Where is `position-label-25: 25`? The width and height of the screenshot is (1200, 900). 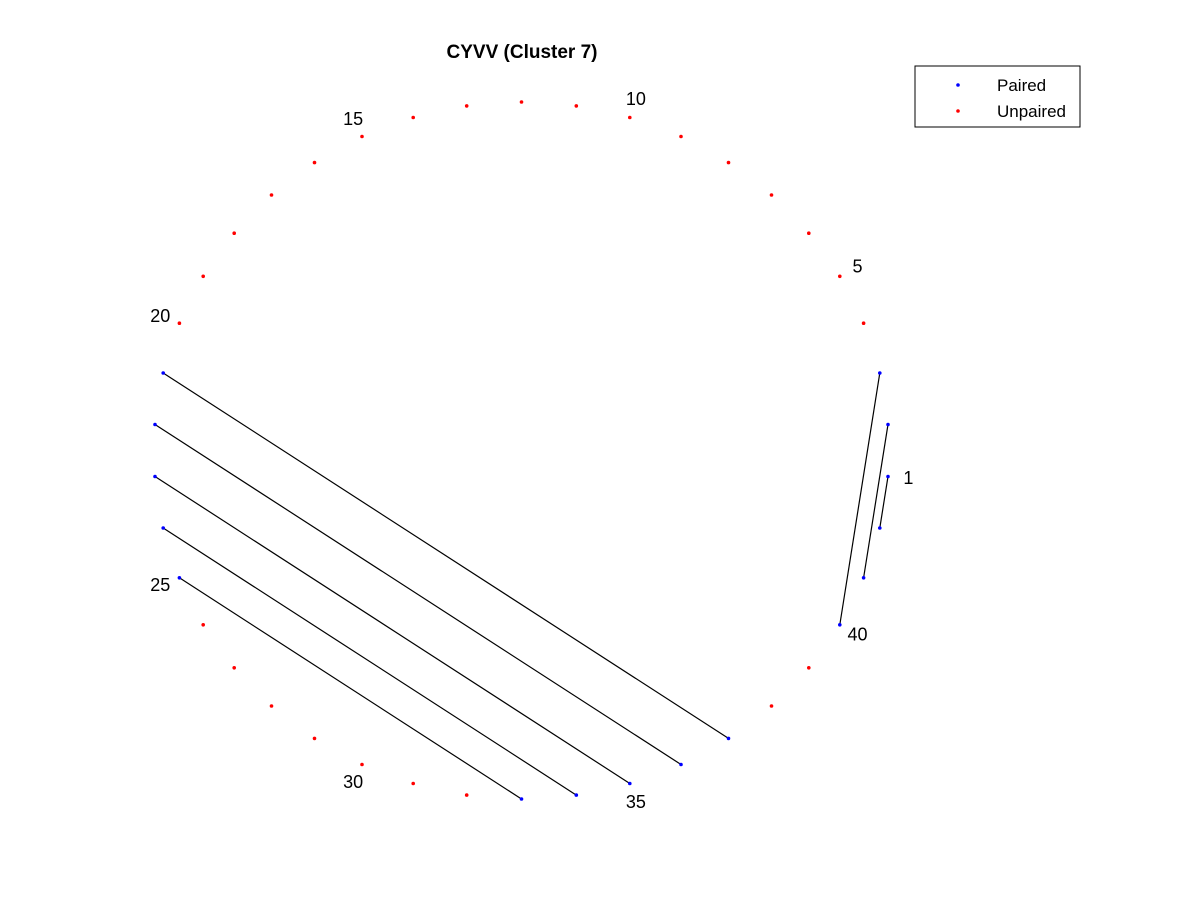 position-label-25: 25 is located at coordinates (160, 585).